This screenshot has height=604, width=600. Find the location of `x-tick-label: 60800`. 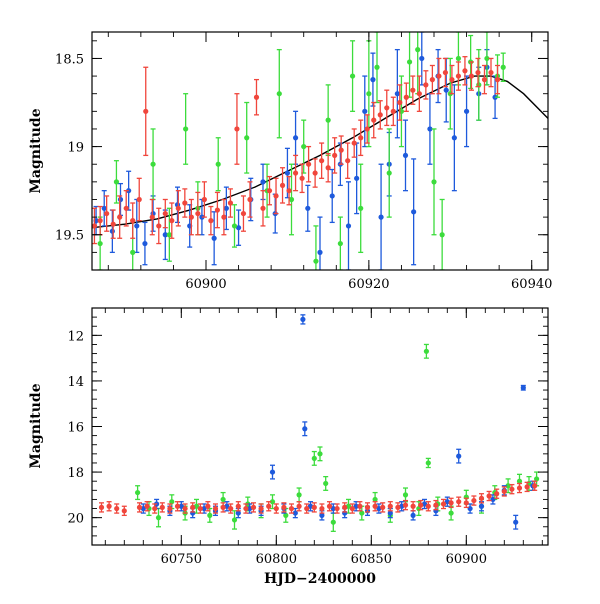

x-tick-label: 60800 is located at coordinates (276, 559).